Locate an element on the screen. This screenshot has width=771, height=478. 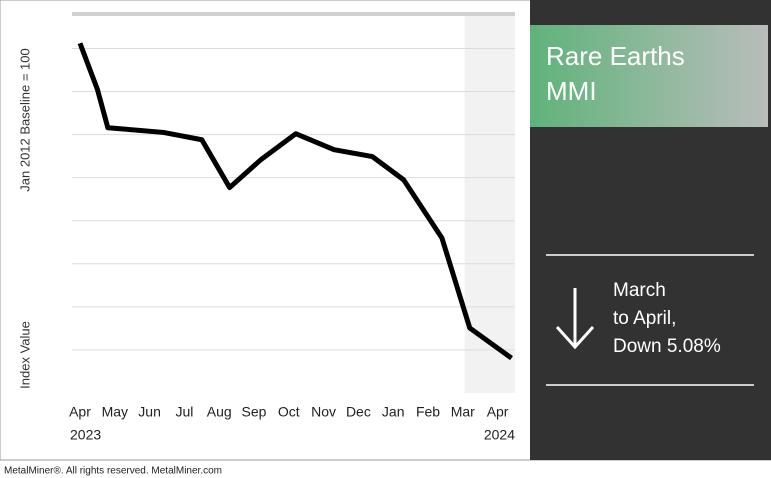
title-box is located at coordinates (649, 76).